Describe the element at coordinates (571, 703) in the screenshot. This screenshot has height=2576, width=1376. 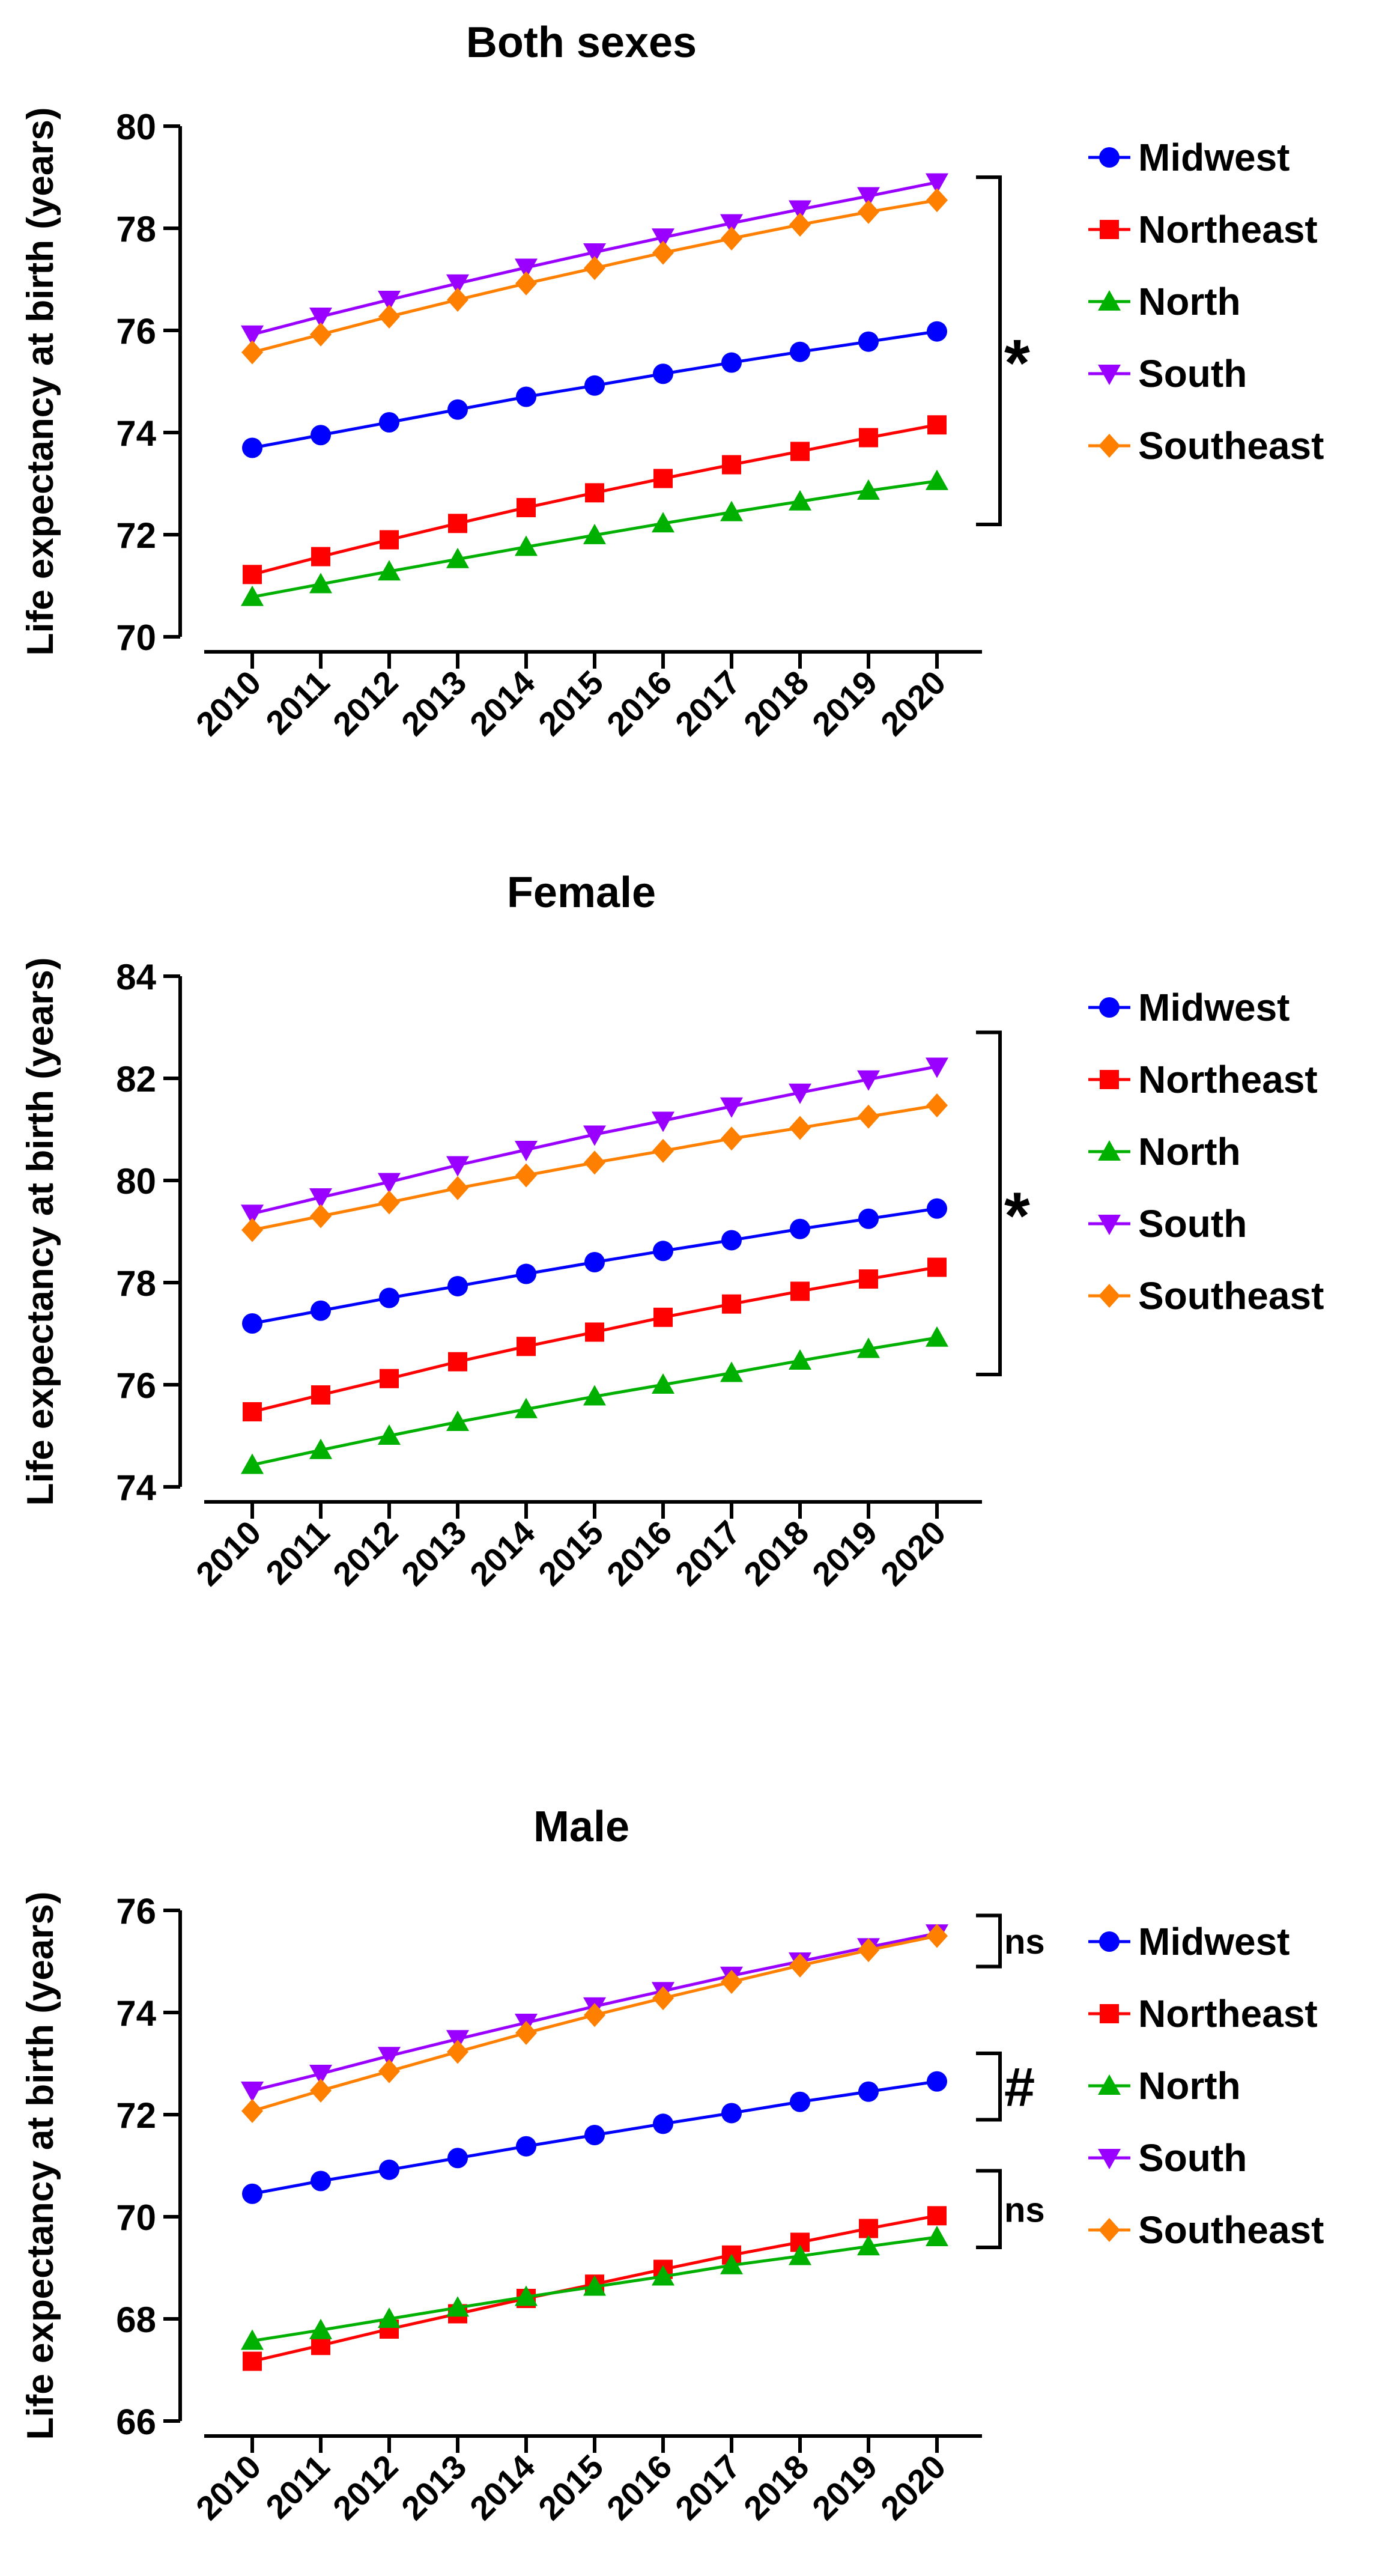
I see `x-tick-label: 2015` at that location.